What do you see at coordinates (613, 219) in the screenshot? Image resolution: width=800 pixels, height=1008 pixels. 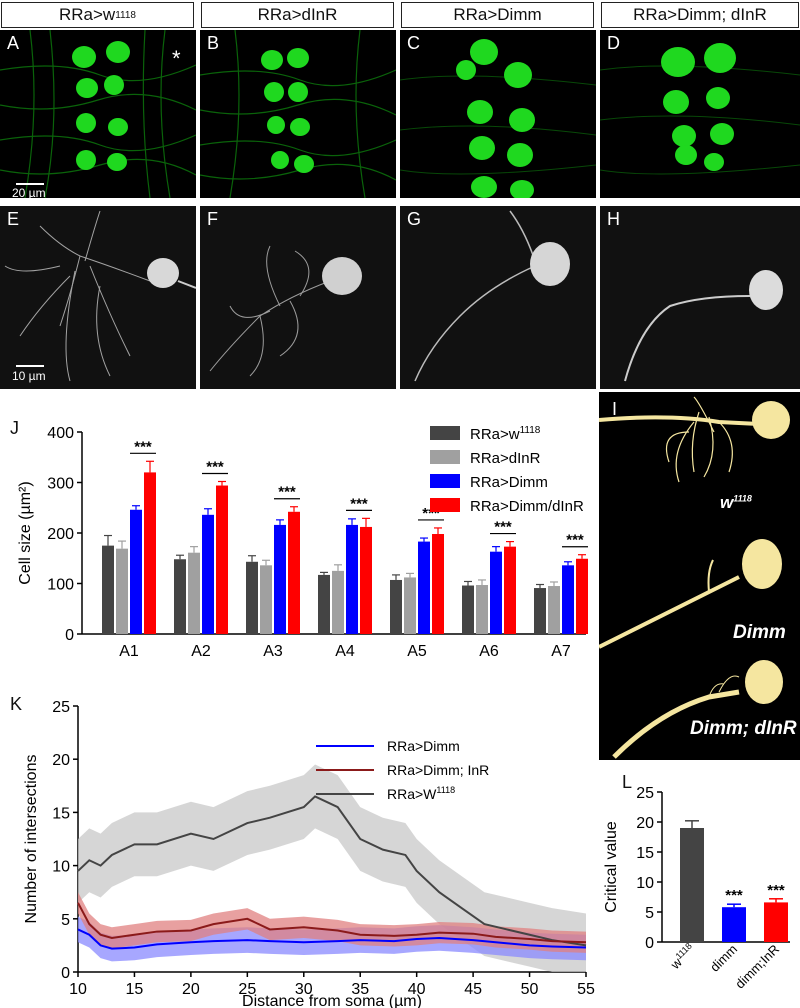 I see `panel-label-h: H` at bounding box center [613, 219].